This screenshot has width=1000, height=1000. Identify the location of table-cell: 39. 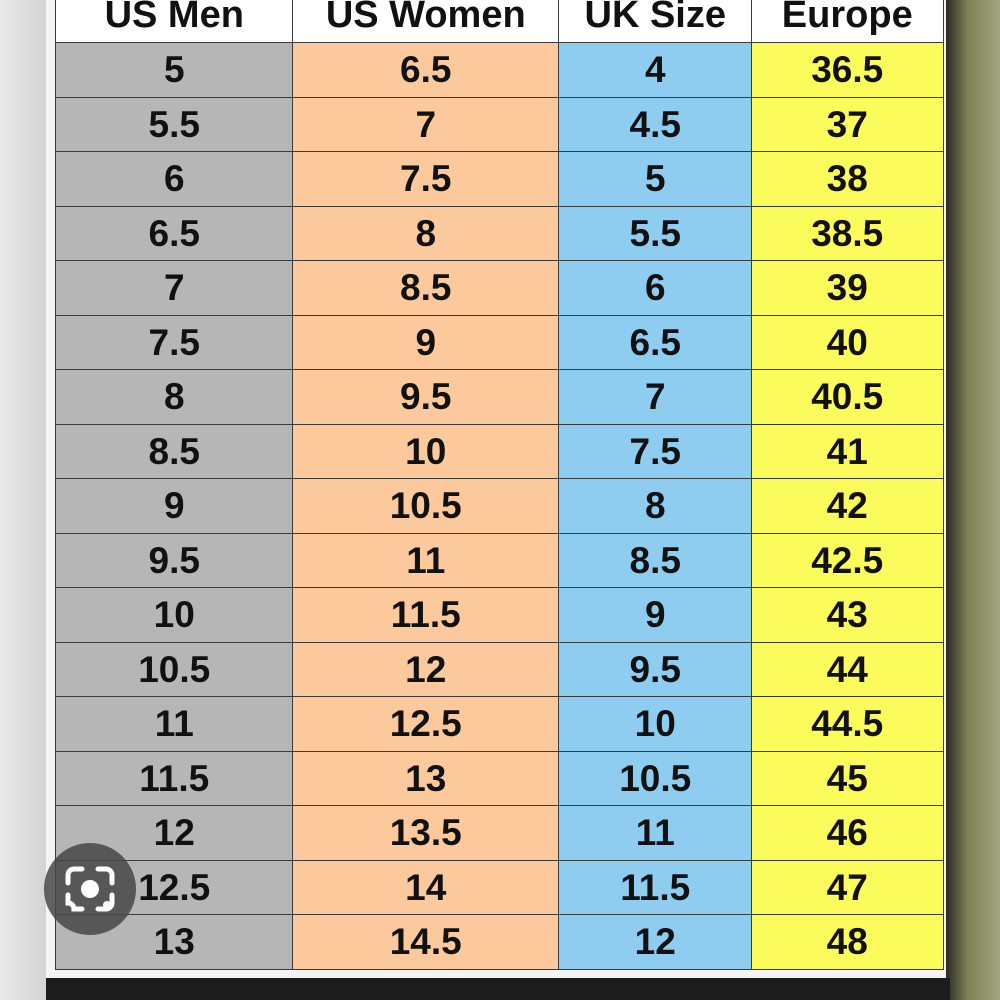
(847, 288).